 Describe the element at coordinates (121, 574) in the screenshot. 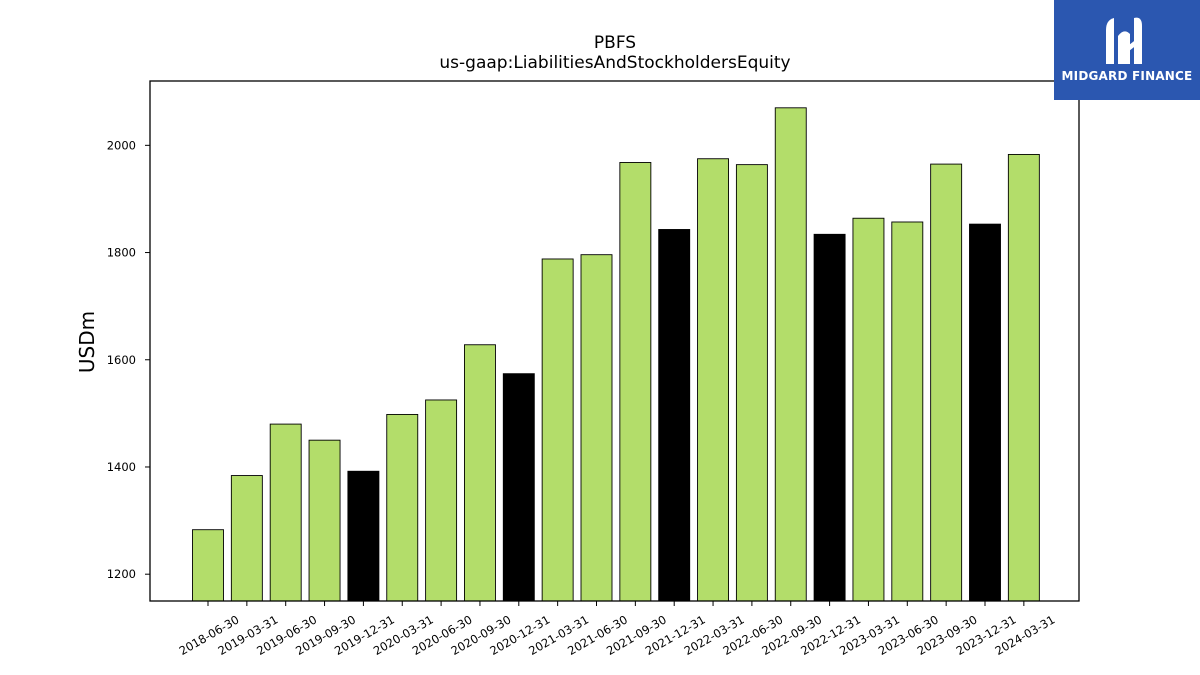

I see `y-tick-label: 1200` at that location.